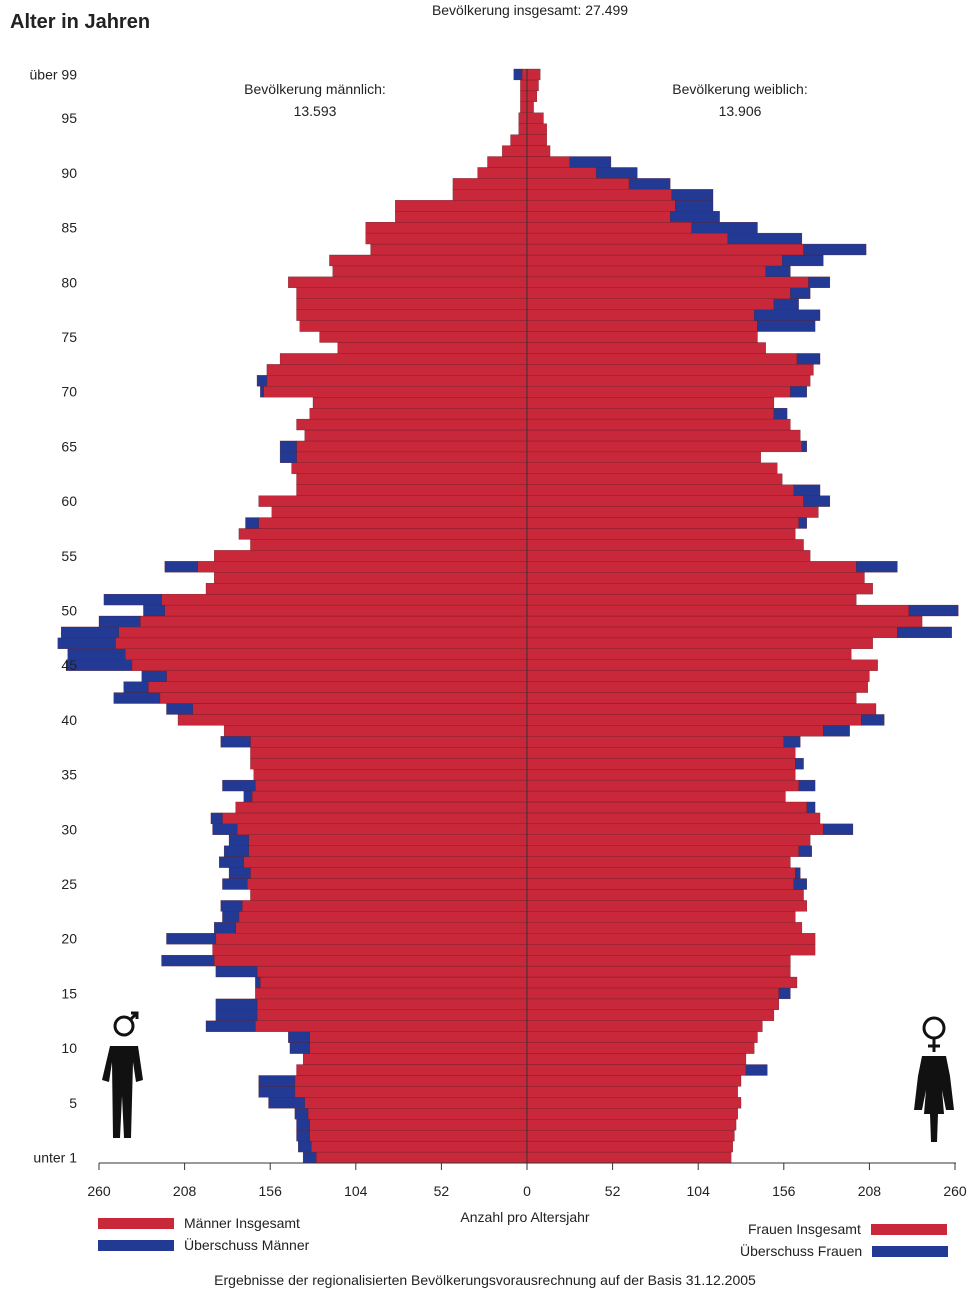  Describe the element at coordinates (136, 1245) in the screenshot. I see `legend-swatch-male-surplus` at that location.